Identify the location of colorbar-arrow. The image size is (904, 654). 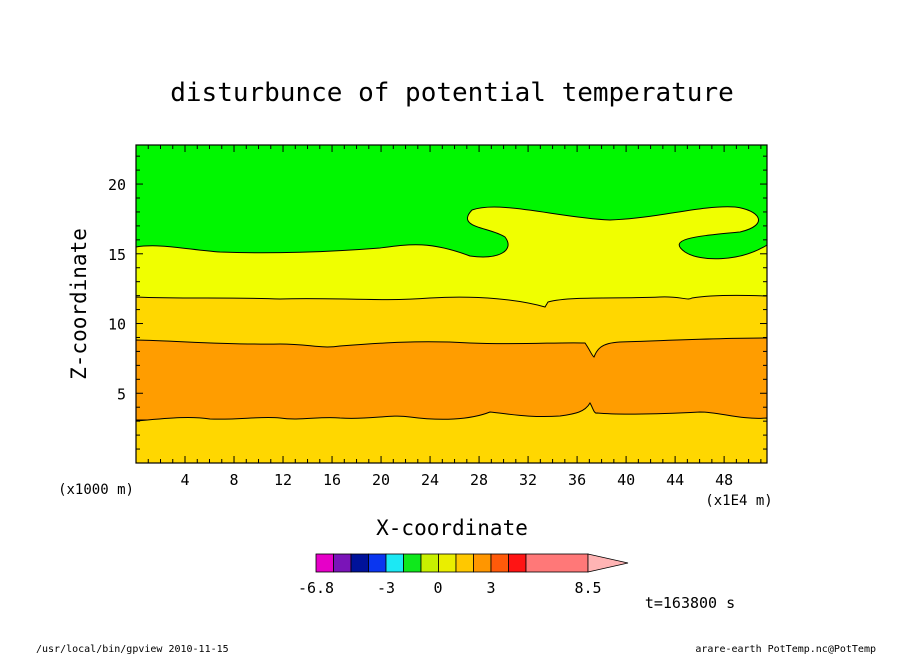
(608, 563).